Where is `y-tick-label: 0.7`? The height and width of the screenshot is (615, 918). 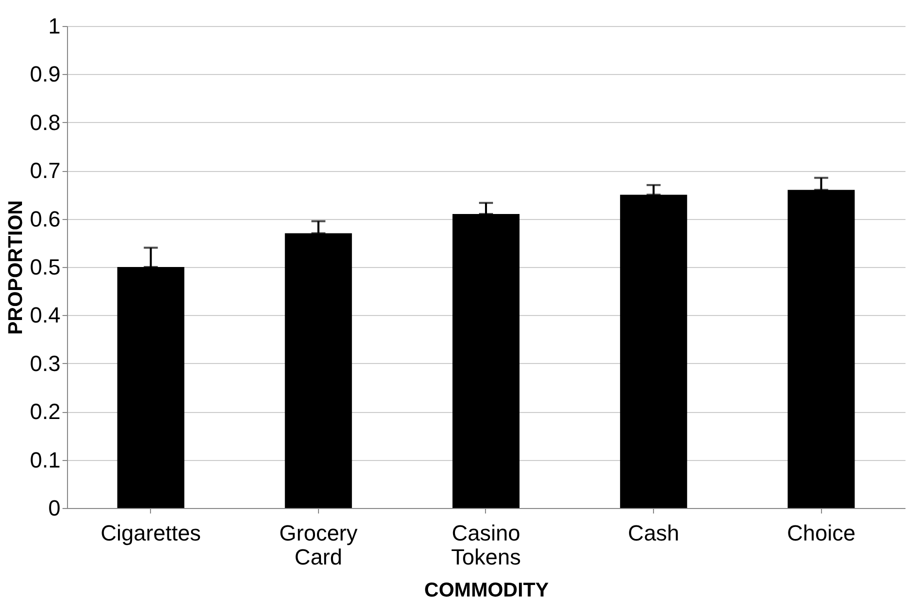
y-tick-label: 0.7 is located at coordinates (45, 171).